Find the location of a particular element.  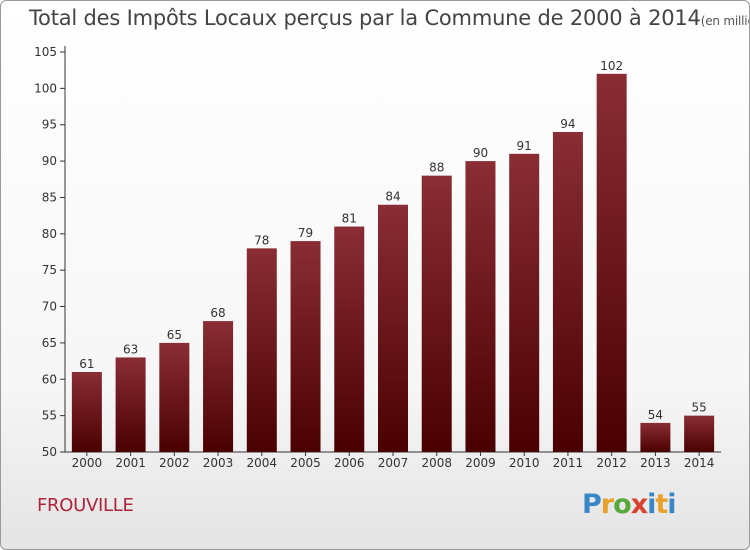

bar-value-label: 65 is located at coordinates (174, 335).